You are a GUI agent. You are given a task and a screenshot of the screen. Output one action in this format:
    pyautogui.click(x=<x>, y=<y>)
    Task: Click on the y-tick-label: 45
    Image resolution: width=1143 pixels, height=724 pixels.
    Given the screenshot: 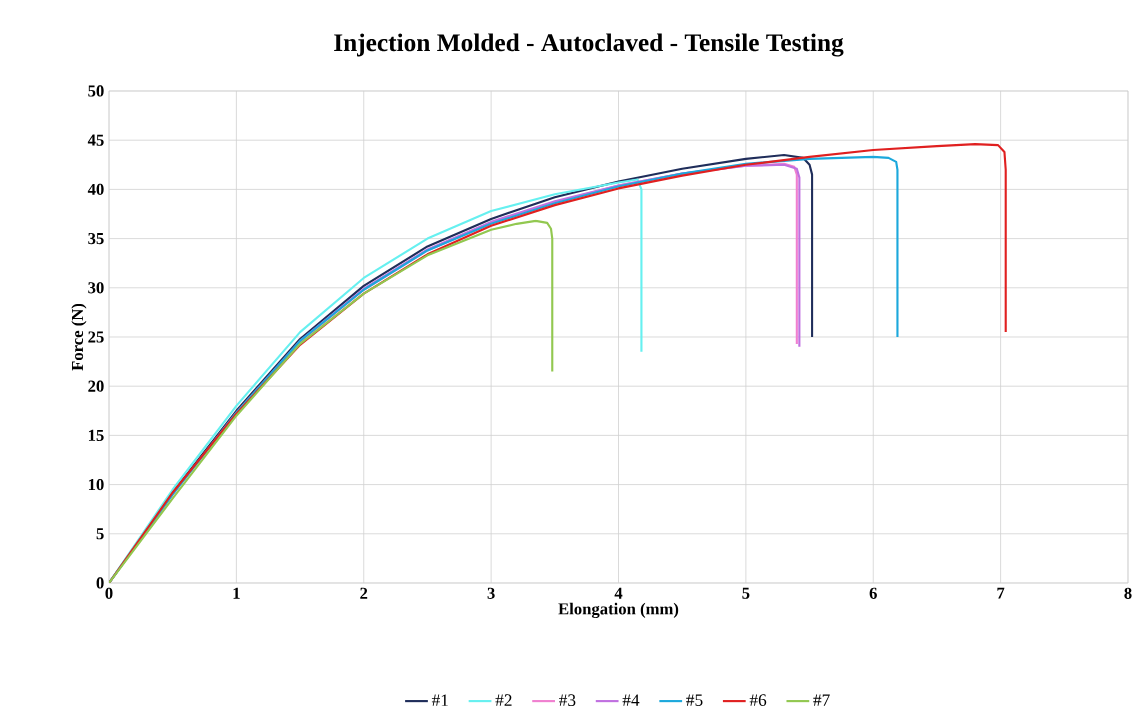 What is the action you would take?
    pyautogui.click(x=95, y=140)
    